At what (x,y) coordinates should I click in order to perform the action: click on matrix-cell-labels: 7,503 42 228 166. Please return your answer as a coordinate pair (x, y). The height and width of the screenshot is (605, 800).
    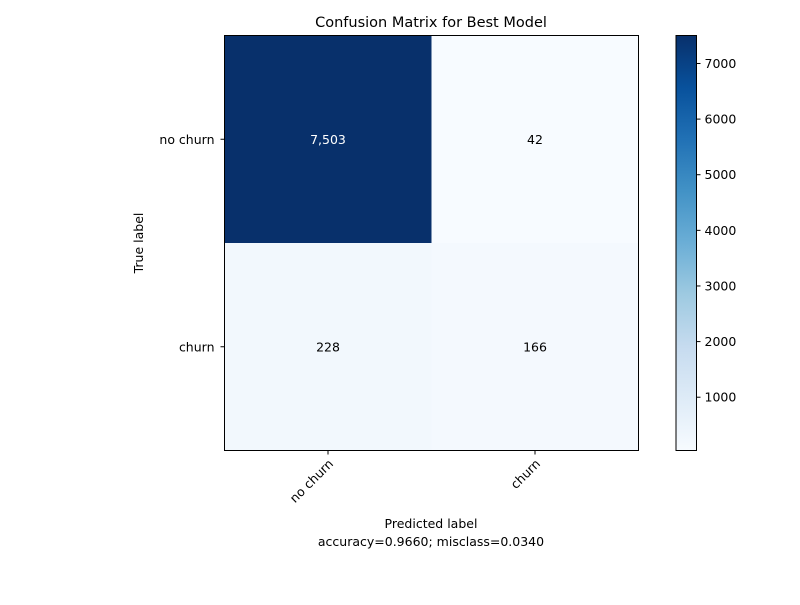
    Looking at the image, I should click on (428, 243).